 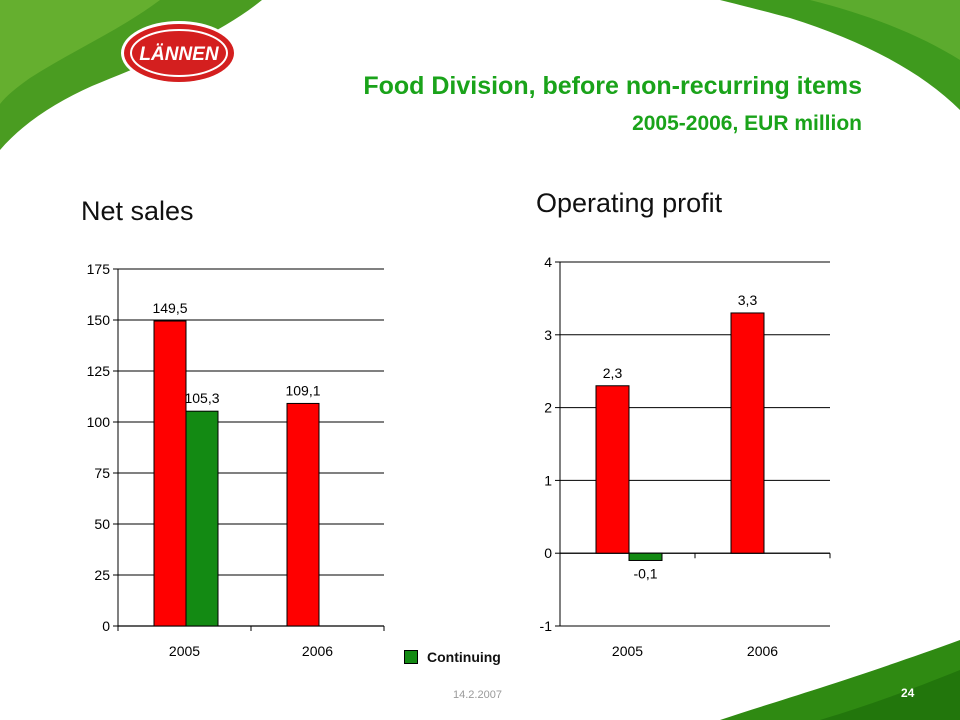 What do you see at coordinates (885, 30) in the screenshot?
I see `top-right-leaf-highlight` at bounding box center [885, 30].